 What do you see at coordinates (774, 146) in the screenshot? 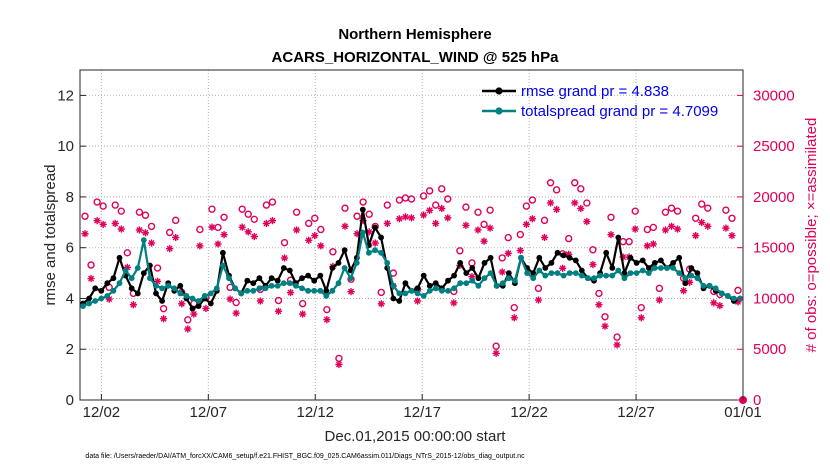
I see `y2-tick-label: 25000` at bounding box center [774, 146].